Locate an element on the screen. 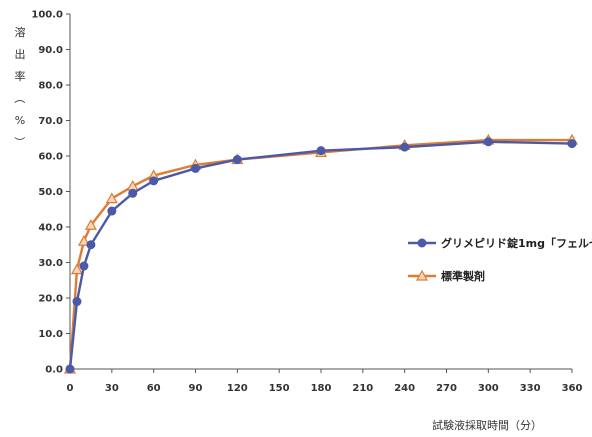 This screenshot has height=437, width=592. x-tick-label: 180 is located at coordinates (321, 388).